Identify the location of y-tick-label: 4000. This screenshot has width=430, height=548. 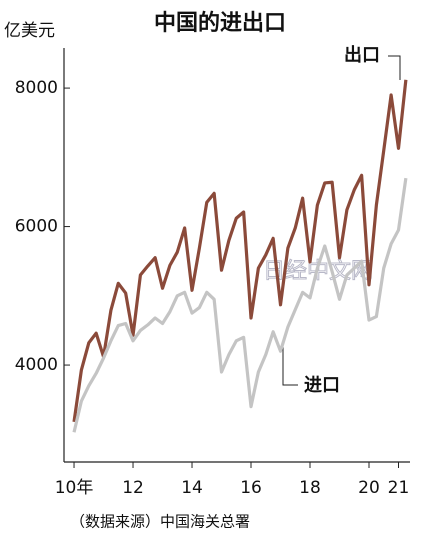
(36, 365).